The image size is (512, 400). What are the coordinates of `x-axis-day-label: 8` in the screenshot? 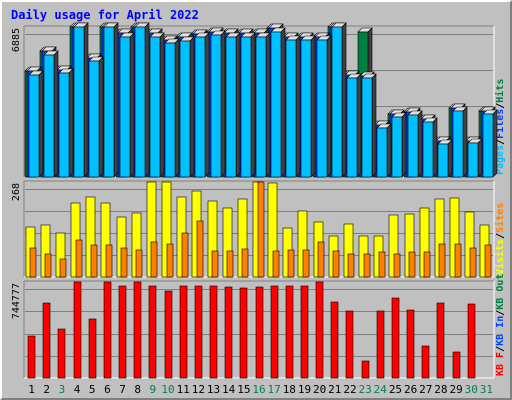 It's located at (137, 389).